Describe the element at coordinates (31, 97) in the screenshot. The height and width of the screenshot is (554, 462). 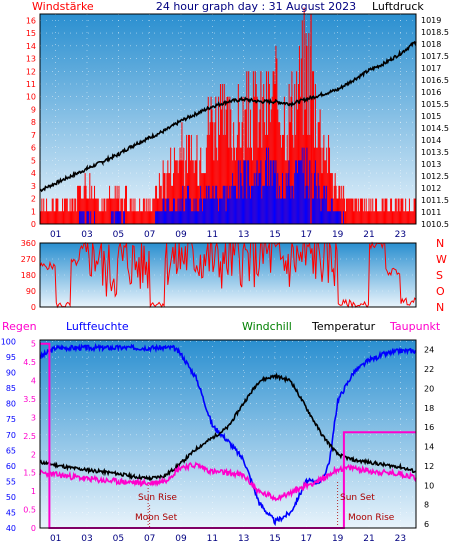
I see `y-tick-label-wind: 10` at that location.